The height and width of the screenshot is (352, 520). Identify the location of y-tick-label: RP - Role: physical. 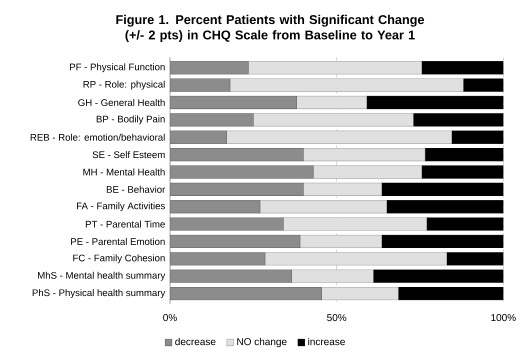
(124, 85).